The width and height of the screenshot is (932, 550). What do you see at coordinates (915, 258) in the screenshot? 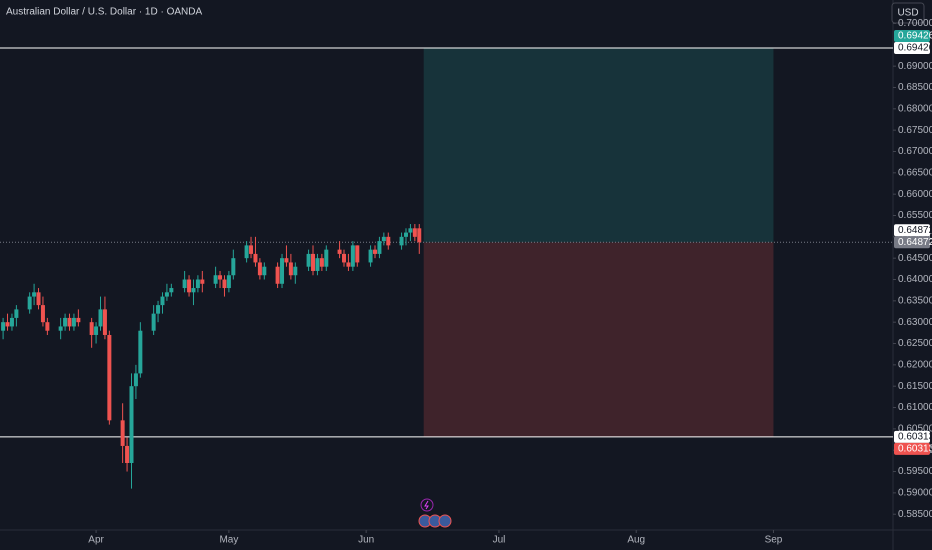
I see `y-tick-label: 0.64500` at bounding box center [915, 258].